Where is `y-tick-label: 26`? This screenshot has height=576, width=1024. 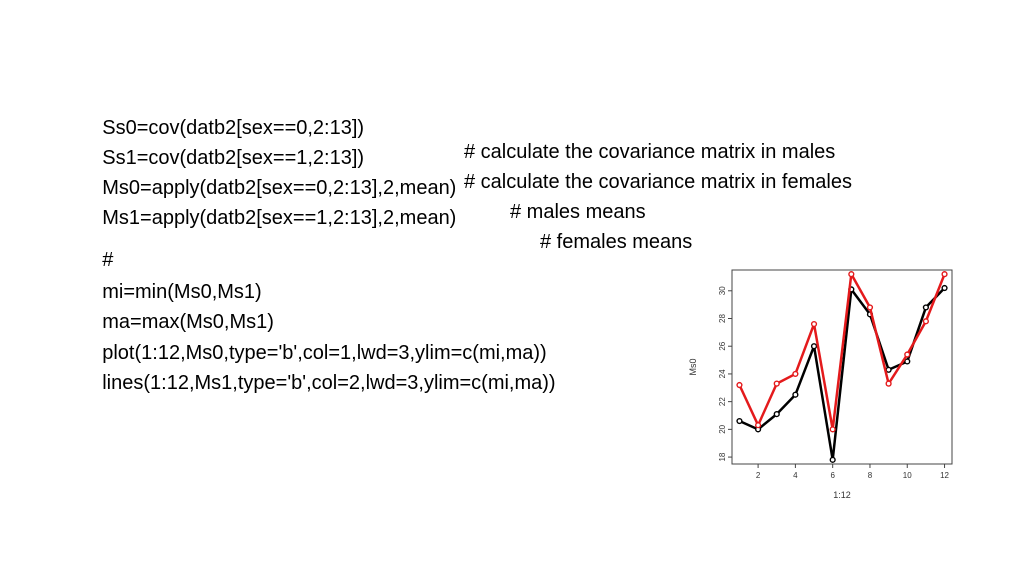 y-tick-label: 26 is located at coordinates (722, 345).